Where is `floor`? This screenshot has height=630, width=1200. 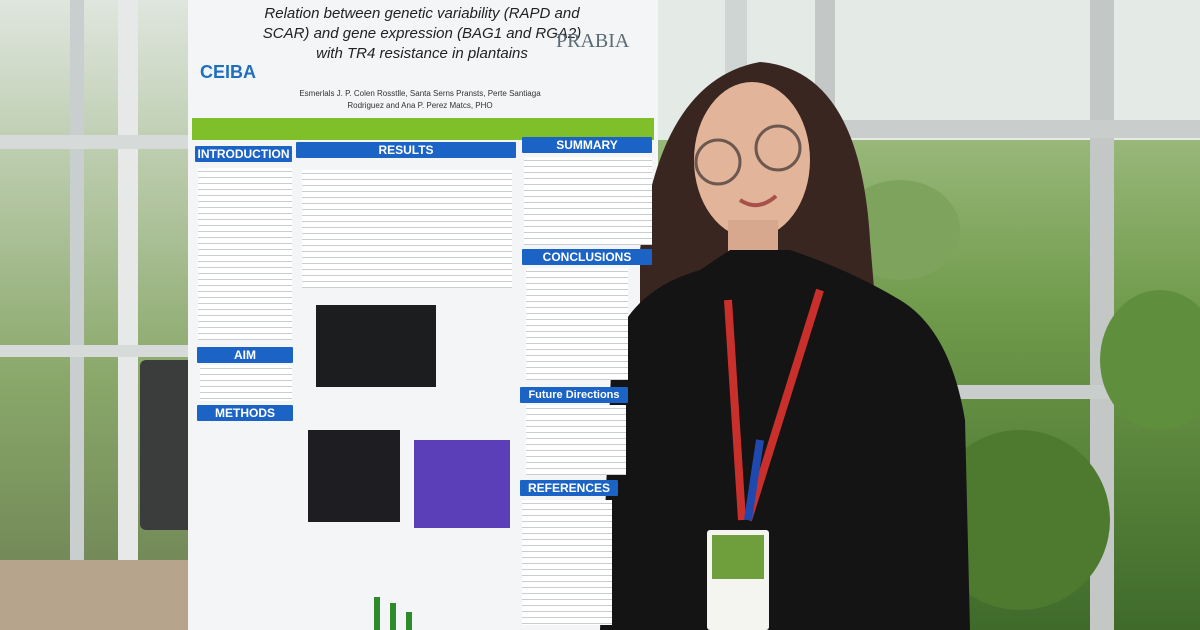 floor is located at coordinates (95, 595).